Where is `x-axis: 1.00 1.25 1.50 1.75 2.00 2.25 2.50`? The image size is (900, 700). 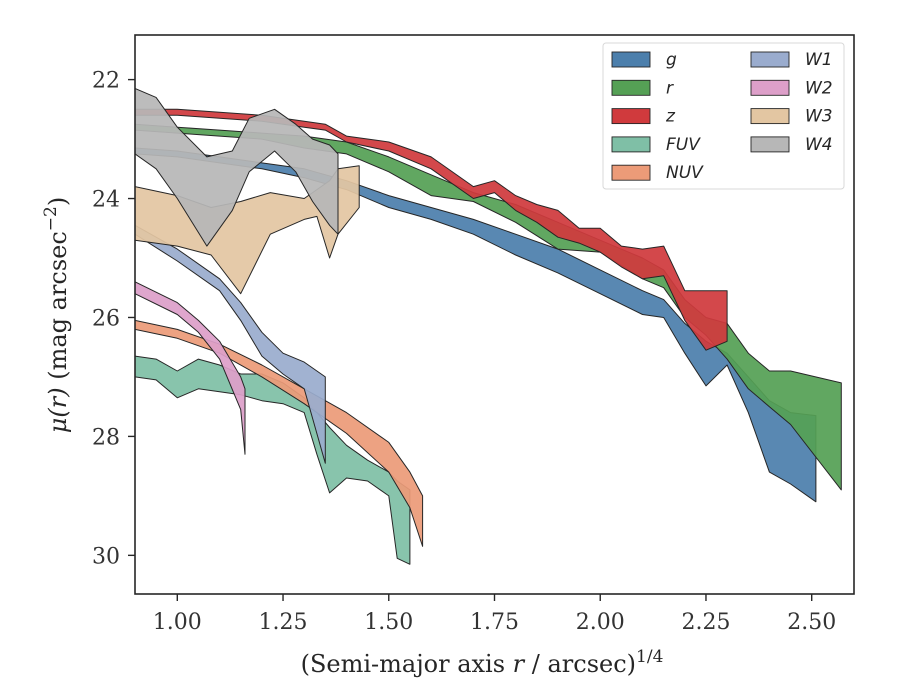
x-axis: 1.00 1.25 1.50 1.75 2.00 2.25 2.50 is located at coordinates (494, 614).